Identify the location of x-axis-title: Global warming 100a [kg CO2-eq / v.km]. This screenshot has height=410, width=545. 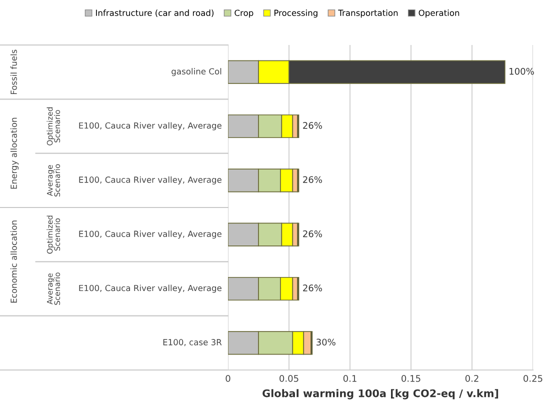
(380, 394).